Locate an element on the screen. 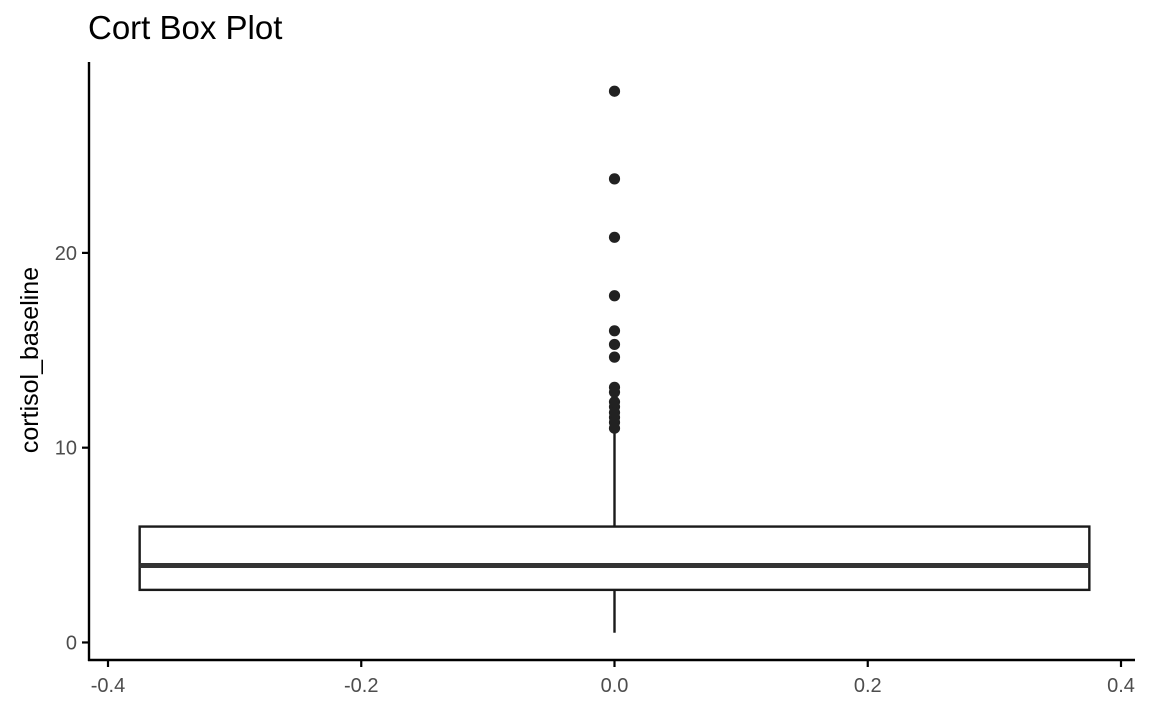 This screenshot has width=1150, height=710. x-tick-label-0.2: 0.2 is located at coordinates (868, 686).